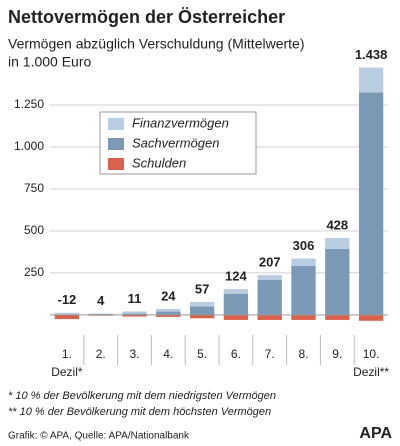 This screenshot has height=446, width=400. Describe the element at coordinates (236, 354) in the screenshot. I see `x-tick-label: 6.` at that location.